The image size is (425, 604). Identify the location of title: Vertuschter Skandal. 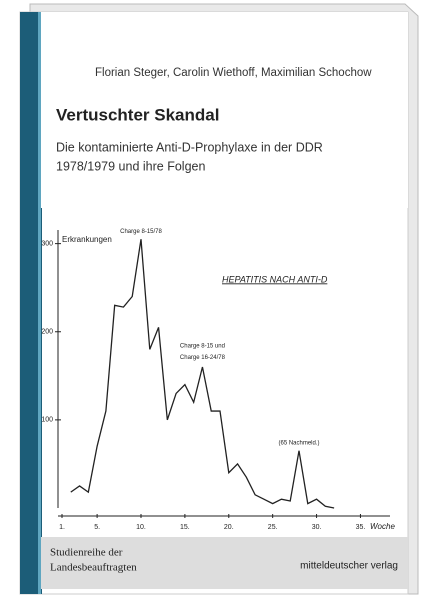
(137, 114).